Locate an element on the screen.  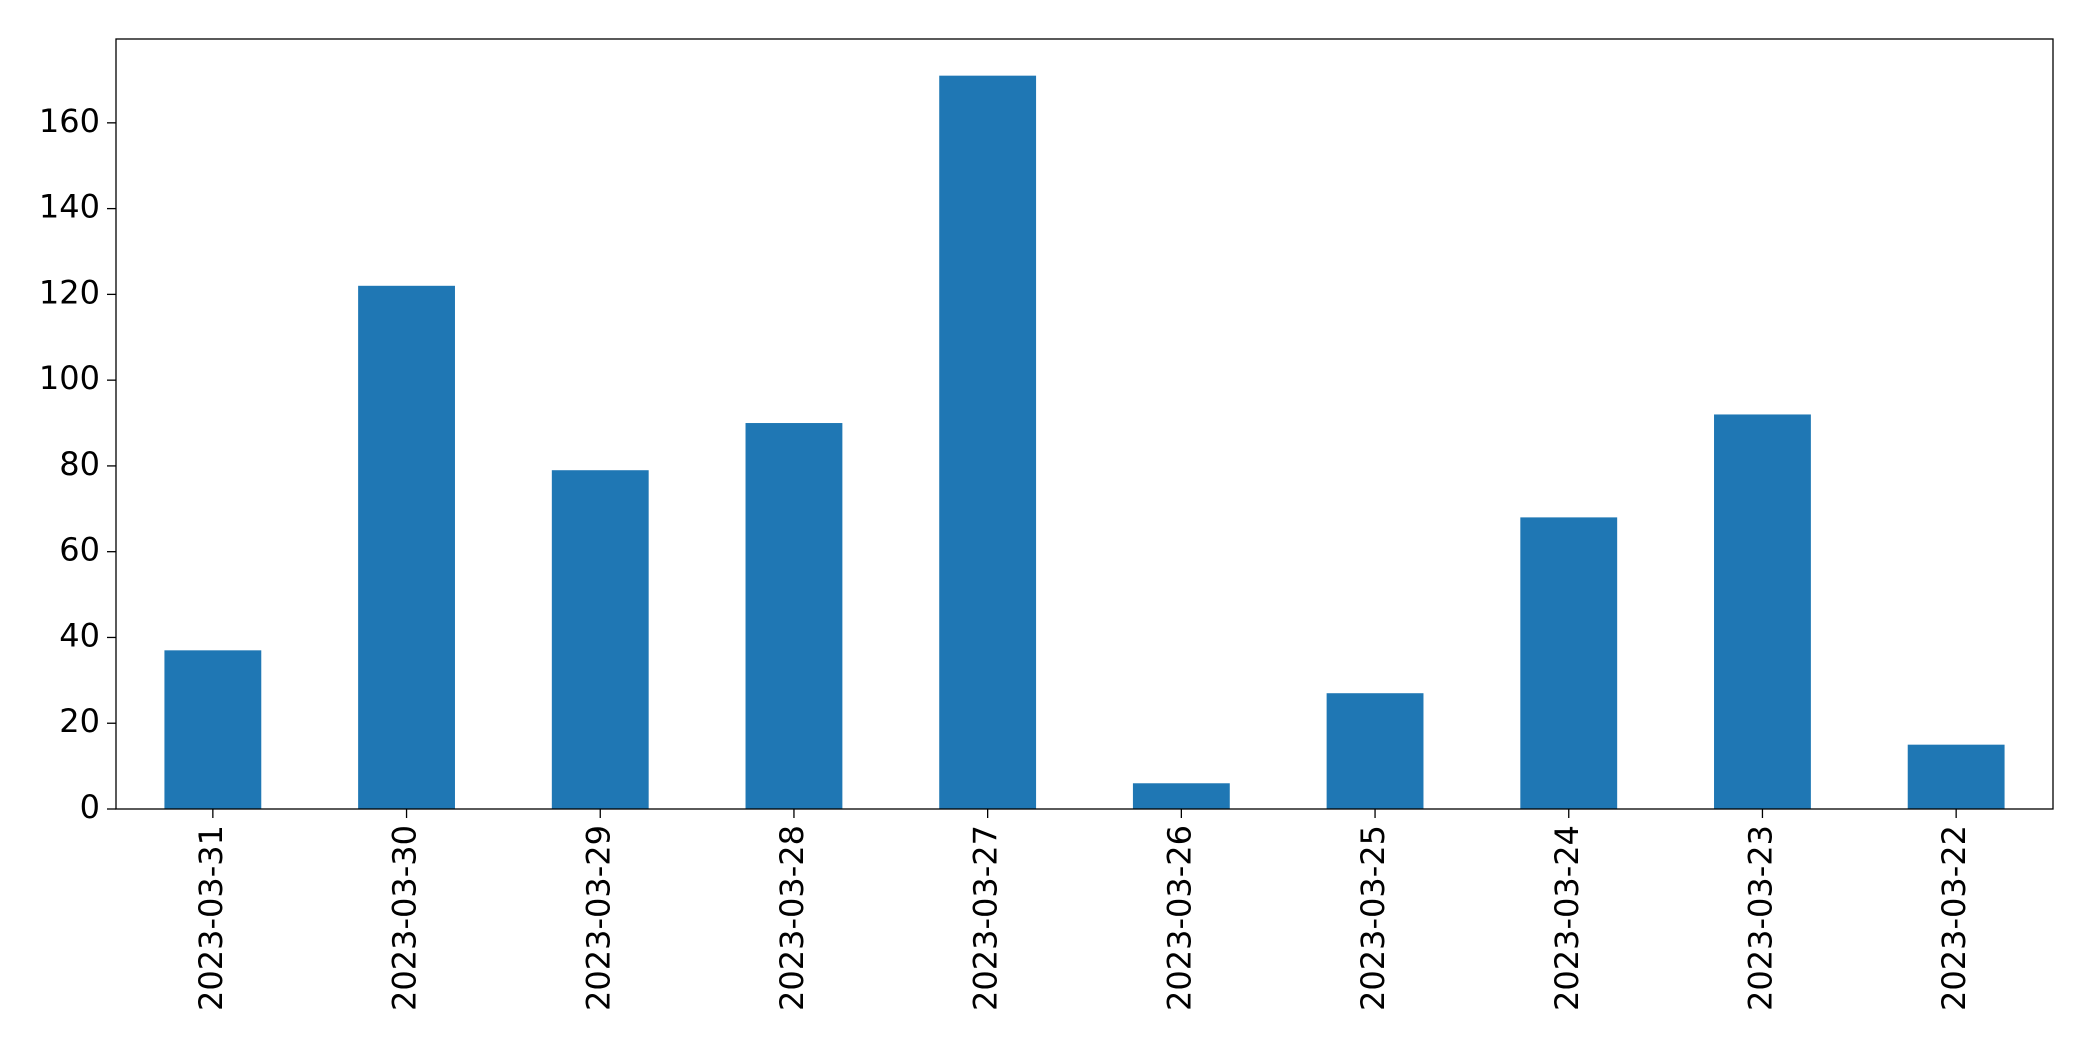
y-tick-label: 60 is located at coordinates (79, 550).